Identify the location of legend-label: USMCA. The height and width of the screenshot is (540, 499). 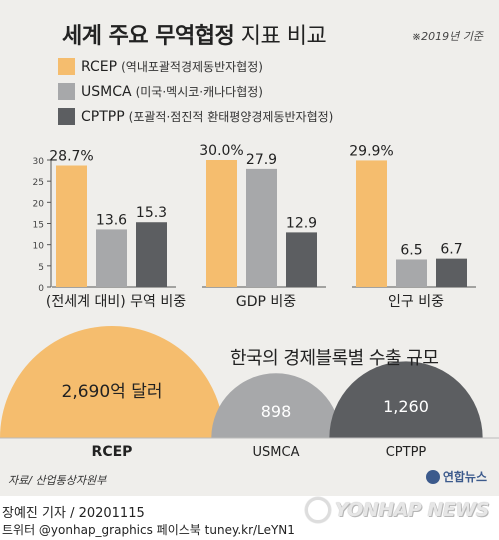
(106, 91).